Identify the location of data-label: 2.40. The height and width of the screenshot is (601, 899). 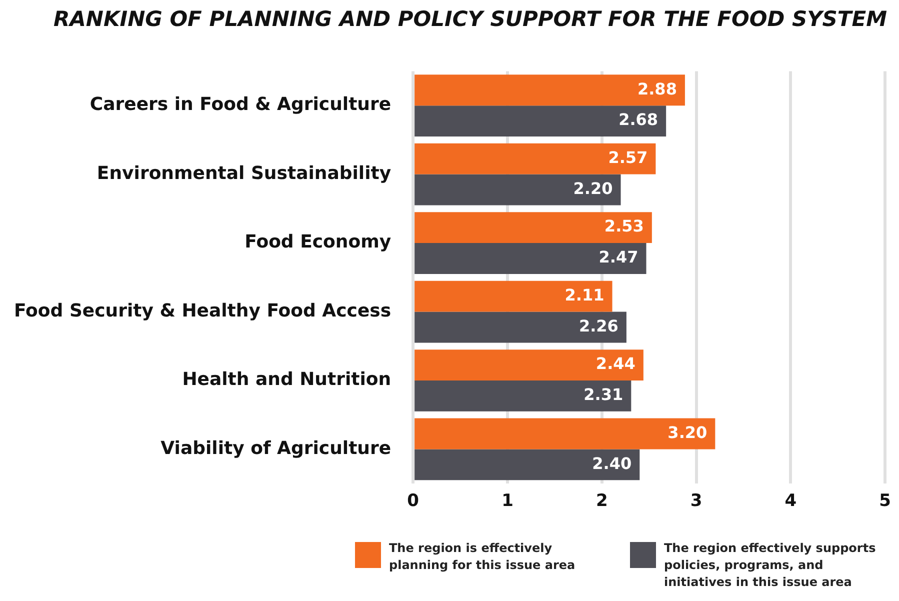
(612, 463).